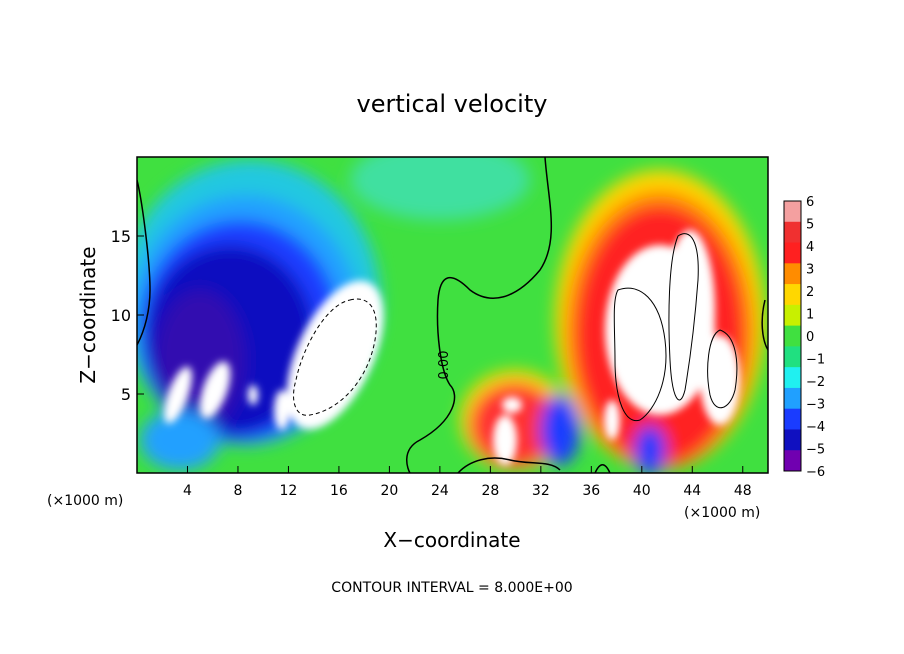 This screenshot has width=904, height=654. I want to click on x-tick-label: 4, so click(187, 491).